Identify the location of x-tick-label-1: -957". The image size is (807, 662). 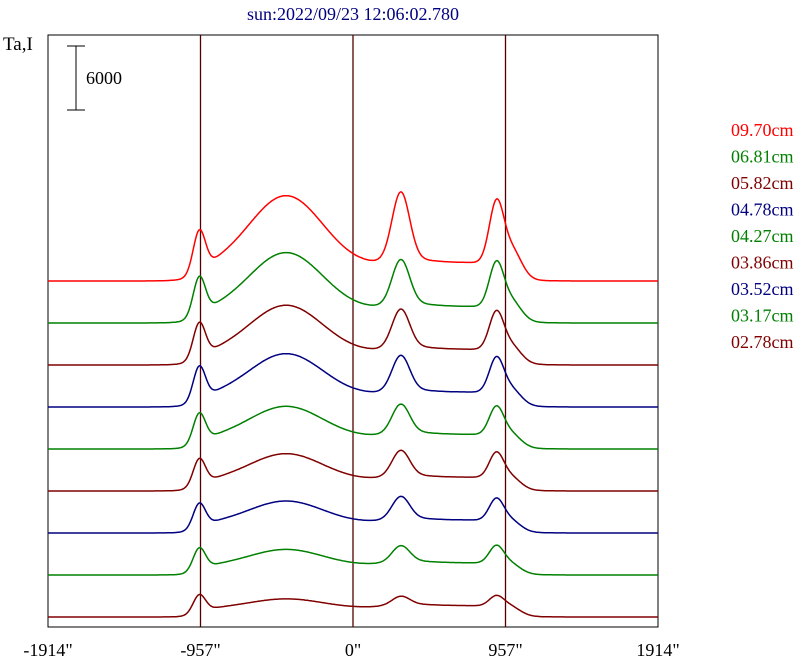
(200, 650).